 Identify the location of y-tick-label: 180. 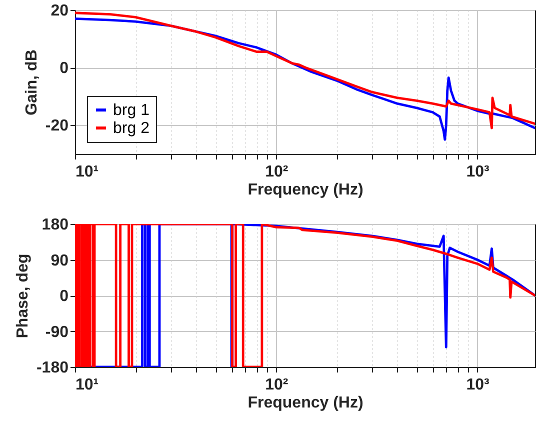
(55, 225).